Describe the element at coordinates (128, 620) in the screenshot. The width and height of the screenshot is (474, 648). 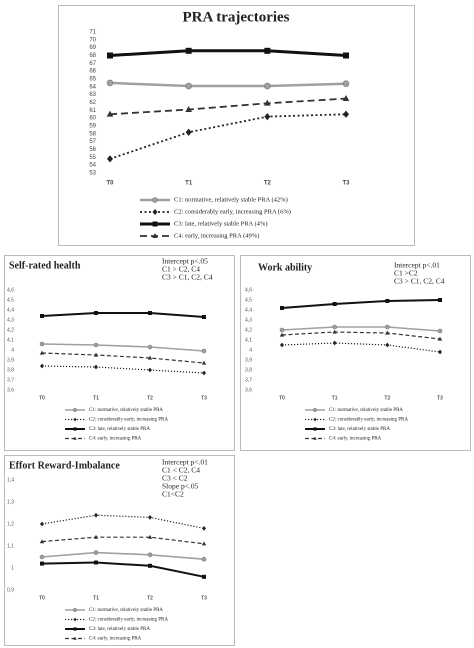
I see `legend-label: C2: considerably early, increasing PRA` at that location.